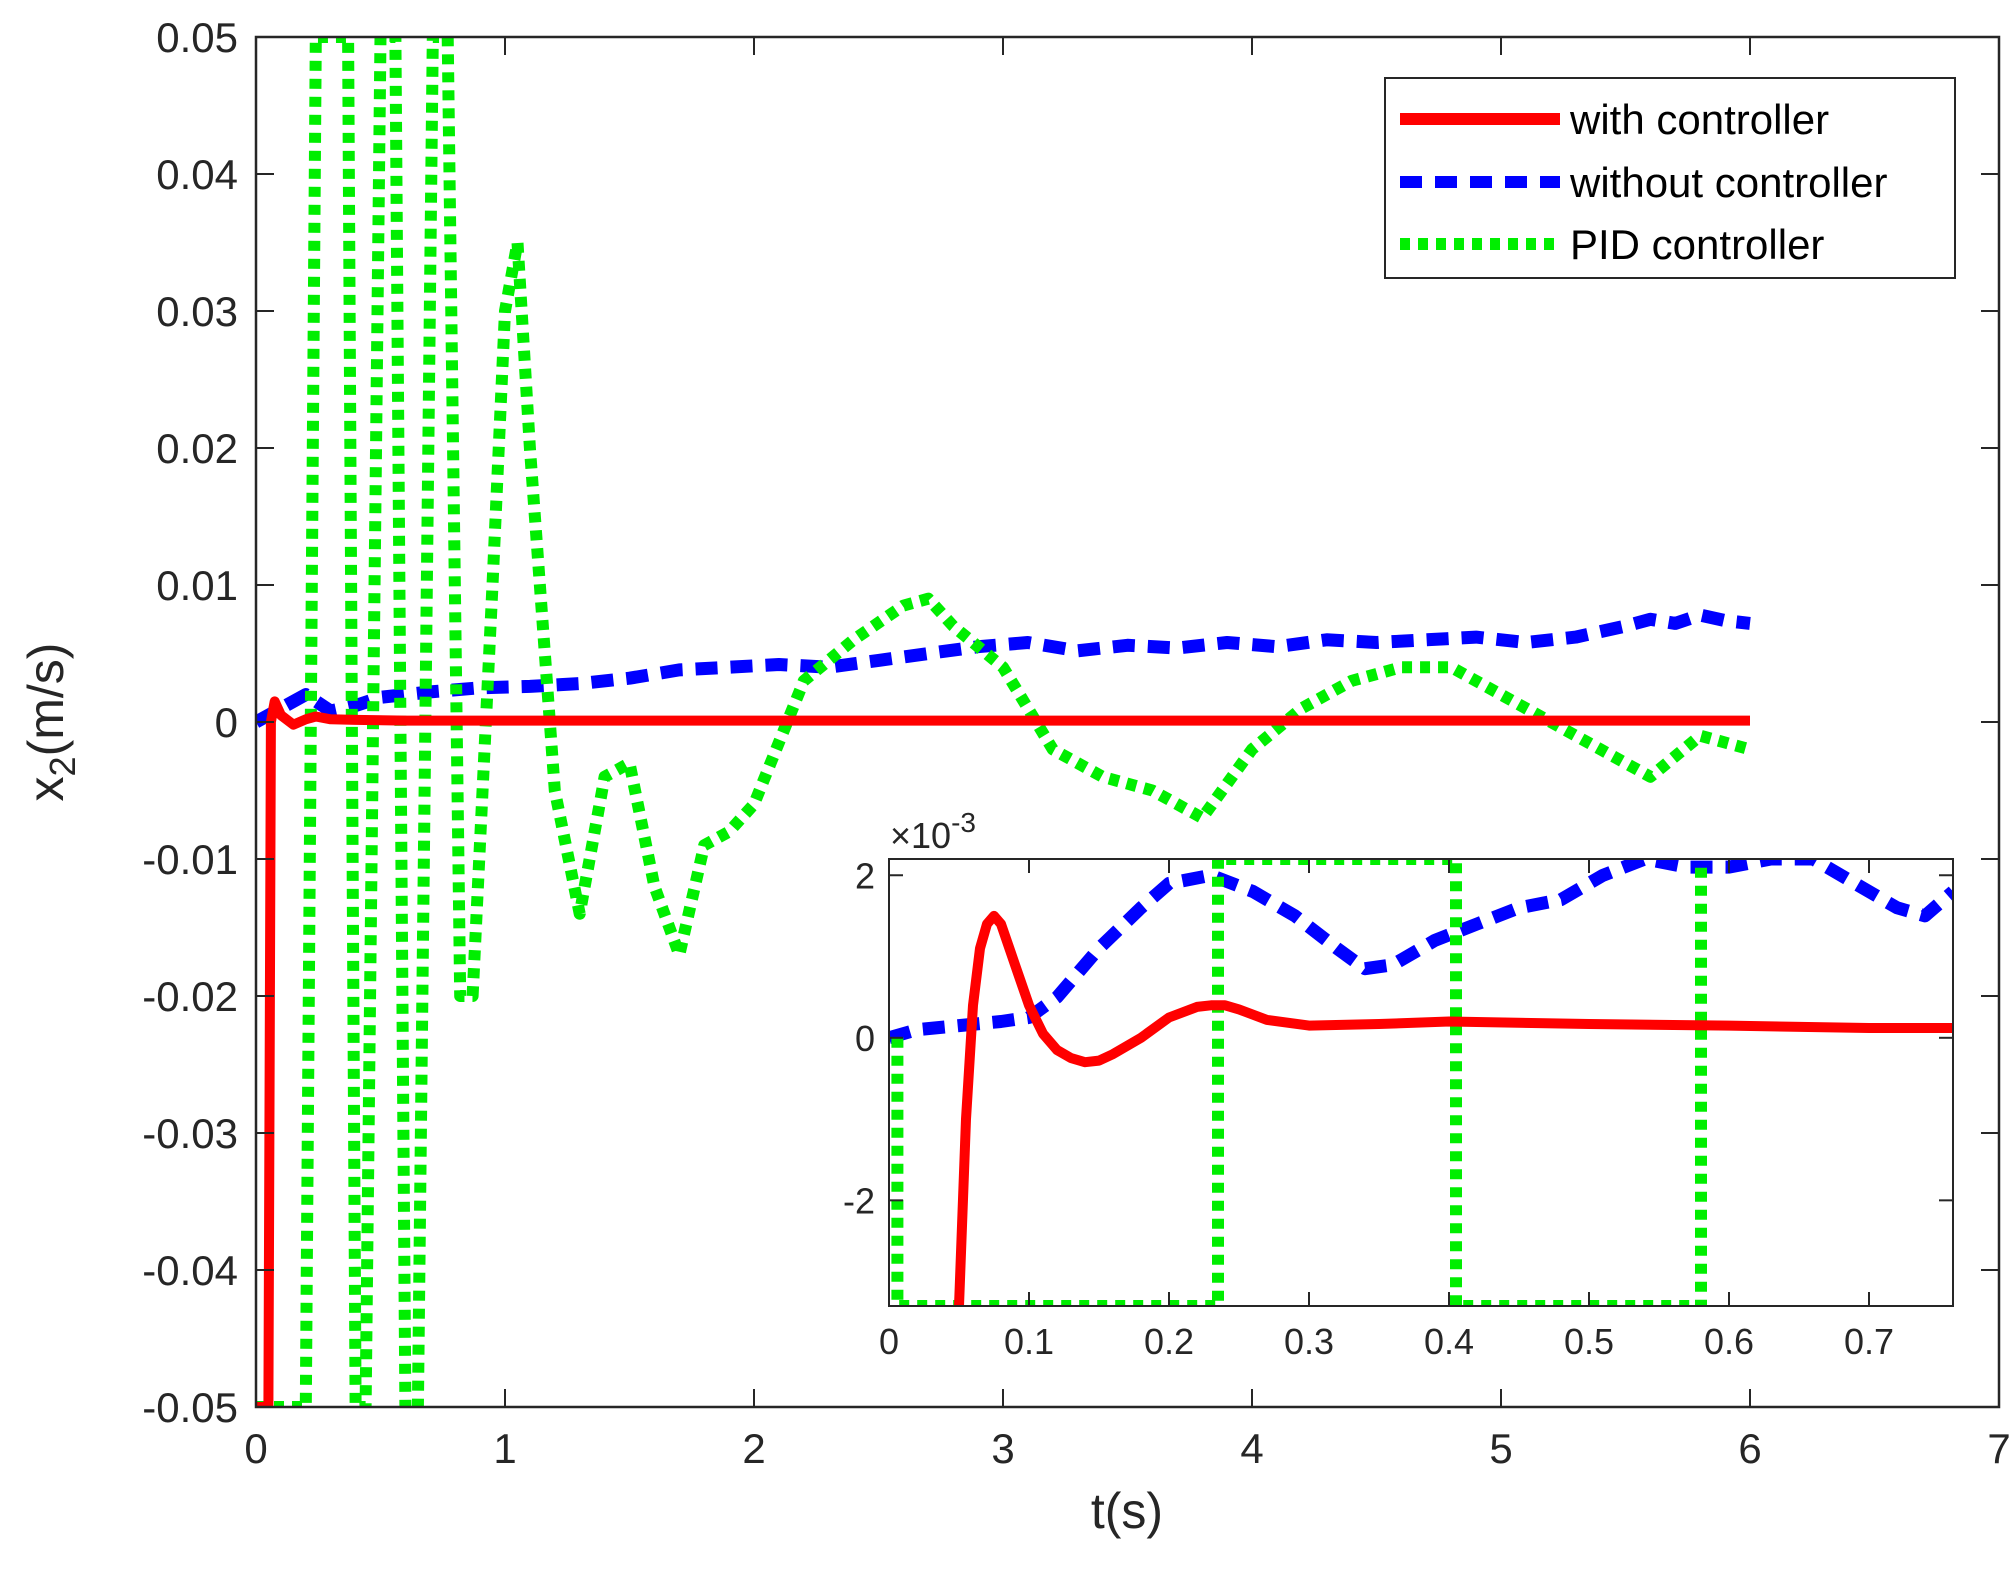 This screenshot has width=2011, height=1586. Describe the element at coordinates (1386, 1341) in the screenshot. I see `inset-x-tick-labels: 0 0.1 0.2 0.3 0.4 0.5 0.6 0.7` at that location.